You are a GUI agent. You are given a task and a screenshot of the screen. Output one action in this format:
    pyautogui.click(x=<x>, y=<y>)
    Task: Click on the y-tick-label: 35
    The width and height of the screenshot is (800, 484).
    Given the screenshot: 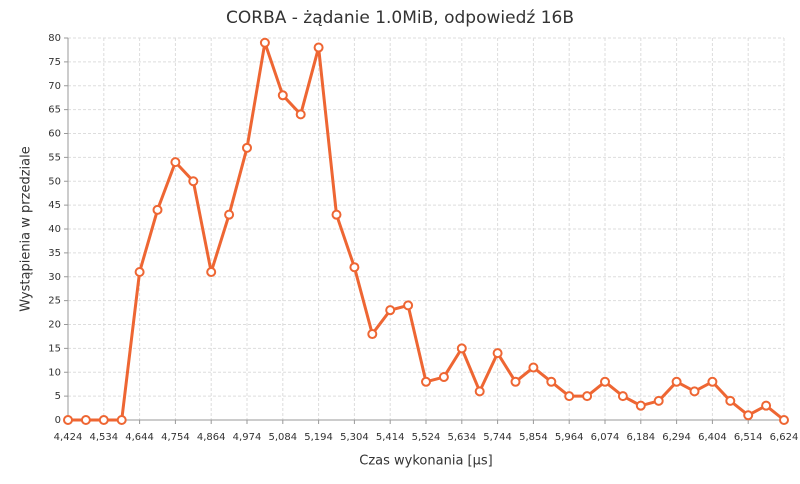 What is the action you would take?
    pyautogui.click(x=54, y=253)
    